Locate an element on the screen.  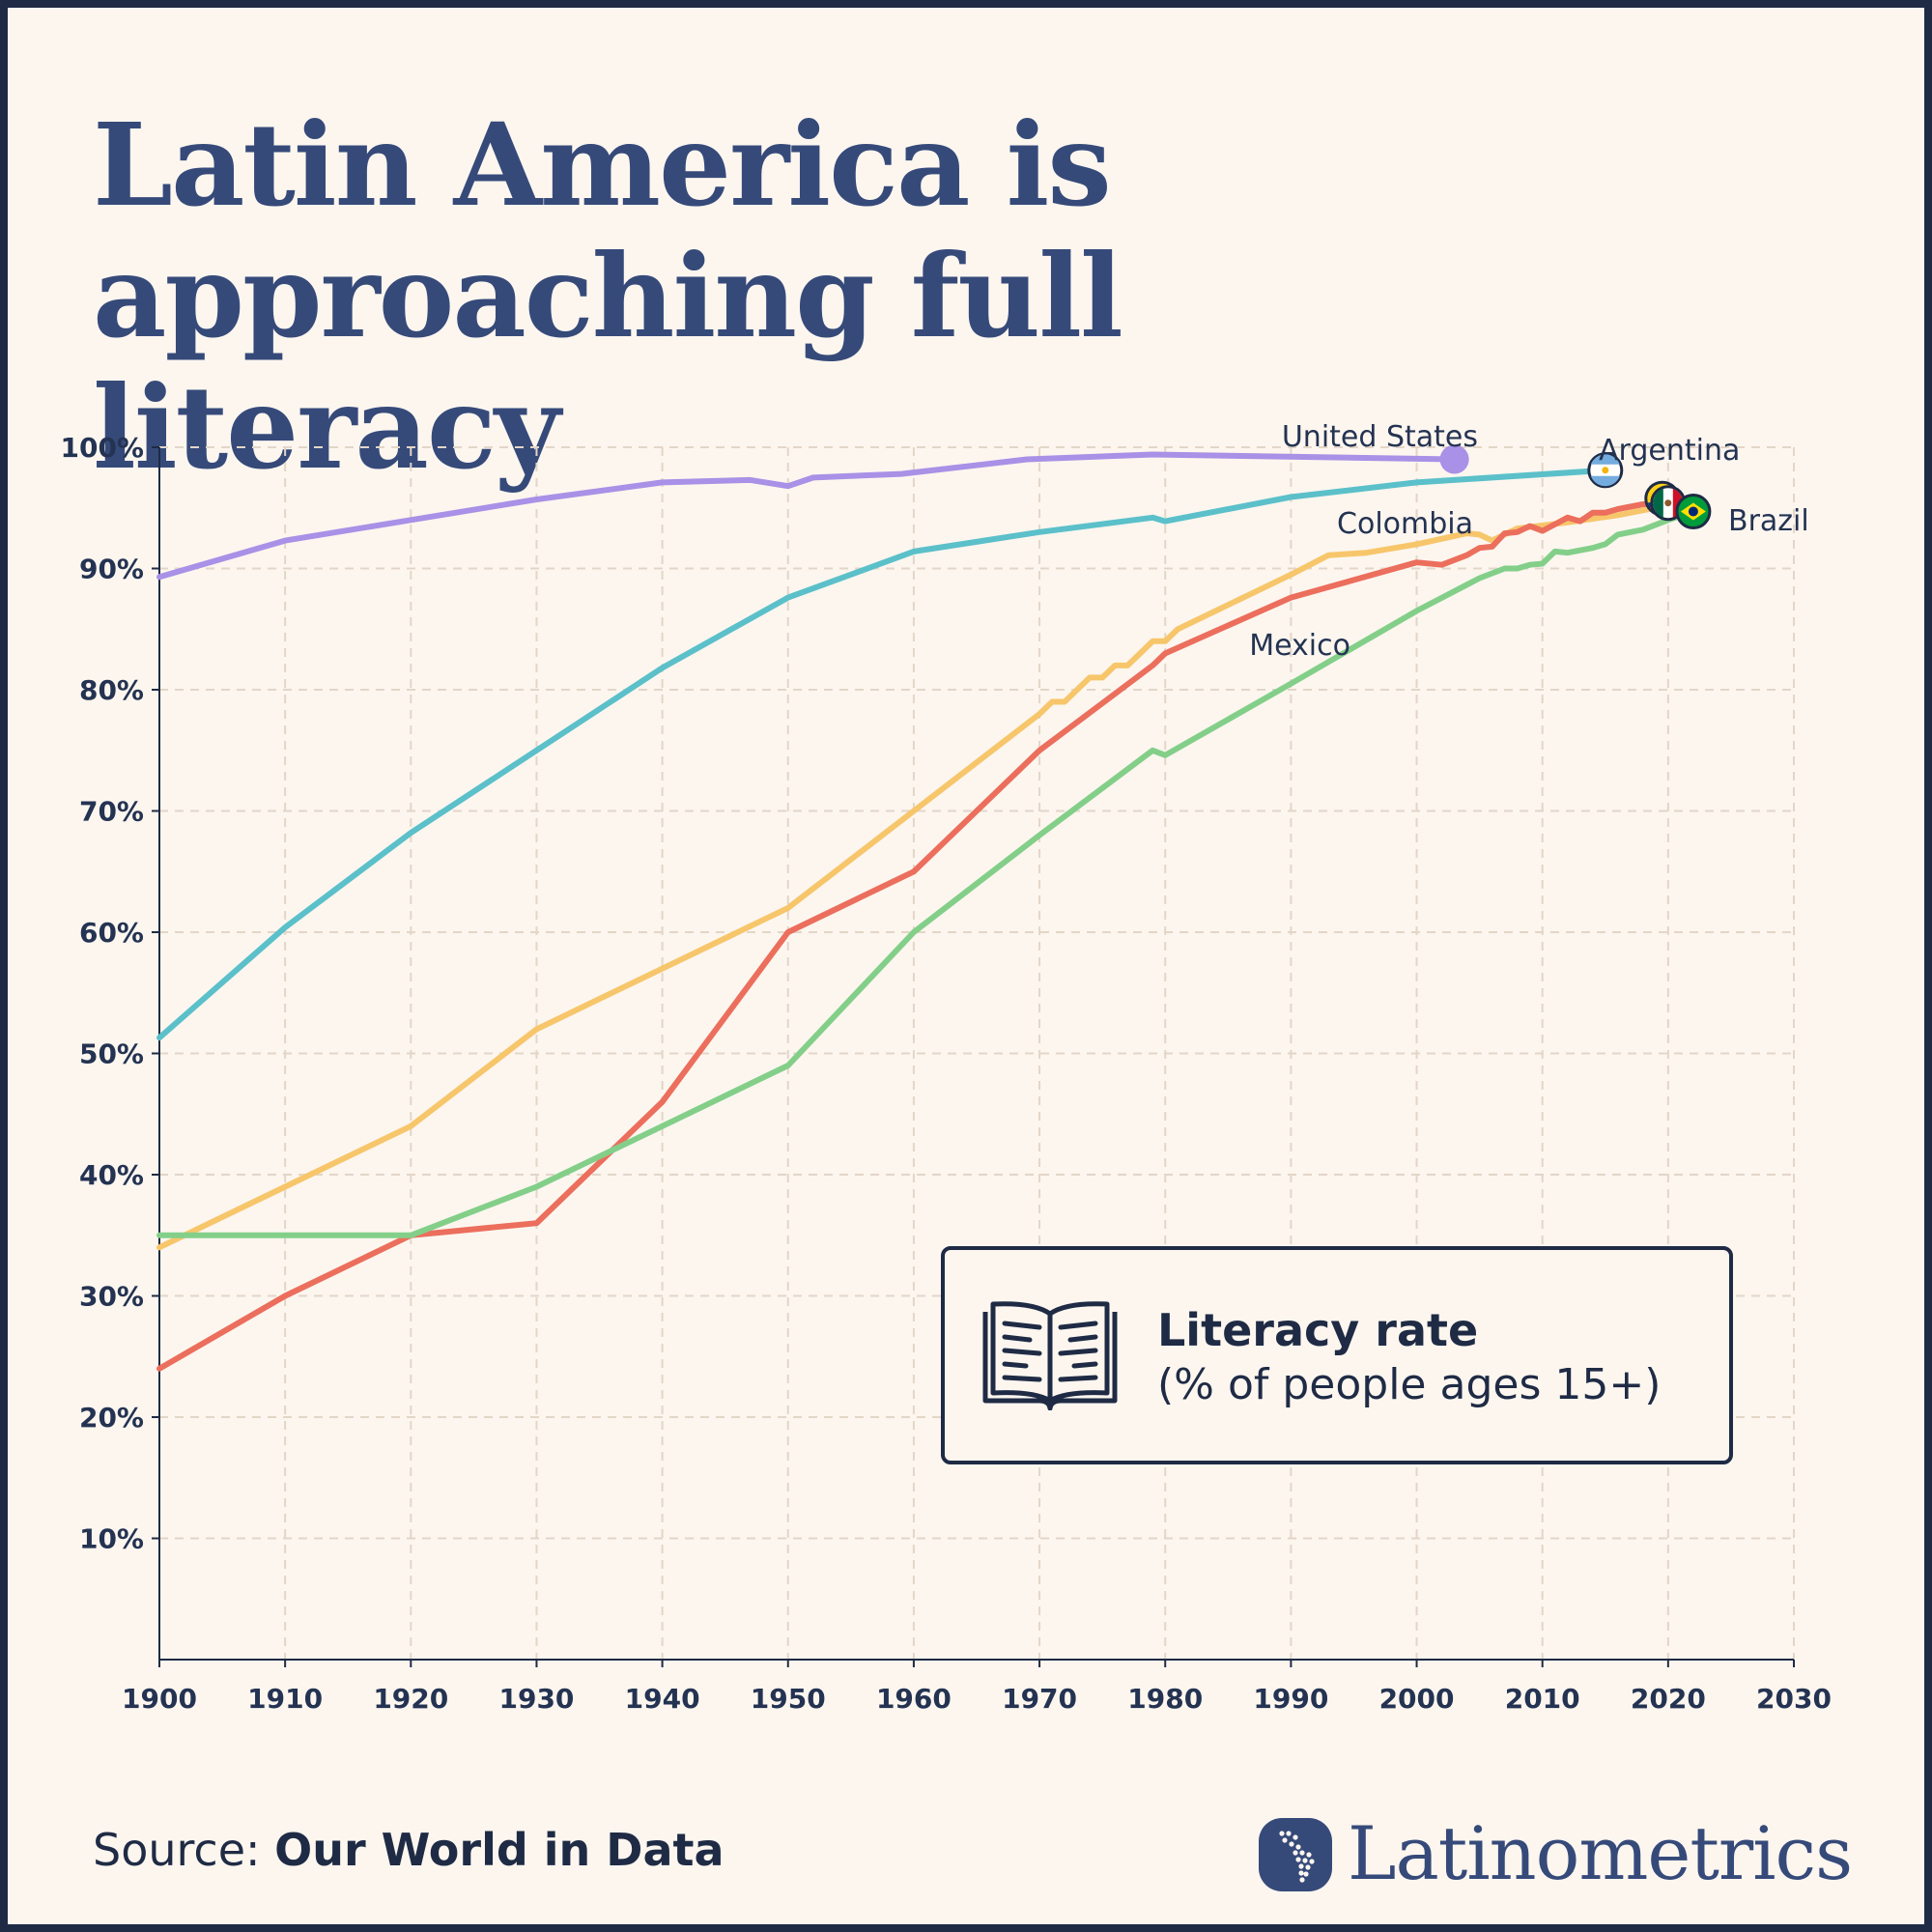
latin-america-map-icon is located at coordinates (1295, 1854).